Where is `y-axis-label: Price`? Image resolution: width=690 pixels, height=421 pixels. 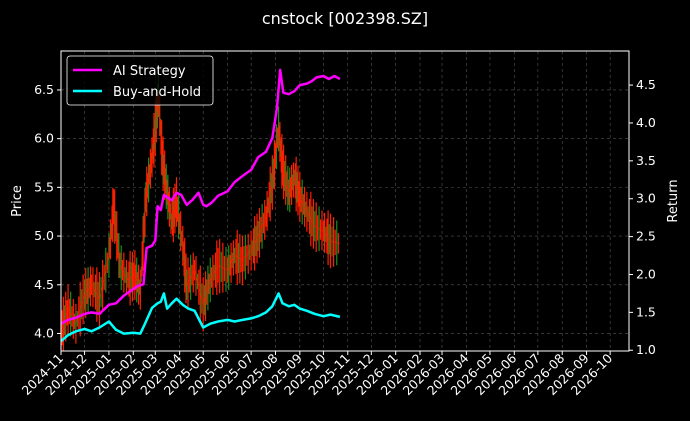 y-axis-label: Price is located at coordinates (17, 201).